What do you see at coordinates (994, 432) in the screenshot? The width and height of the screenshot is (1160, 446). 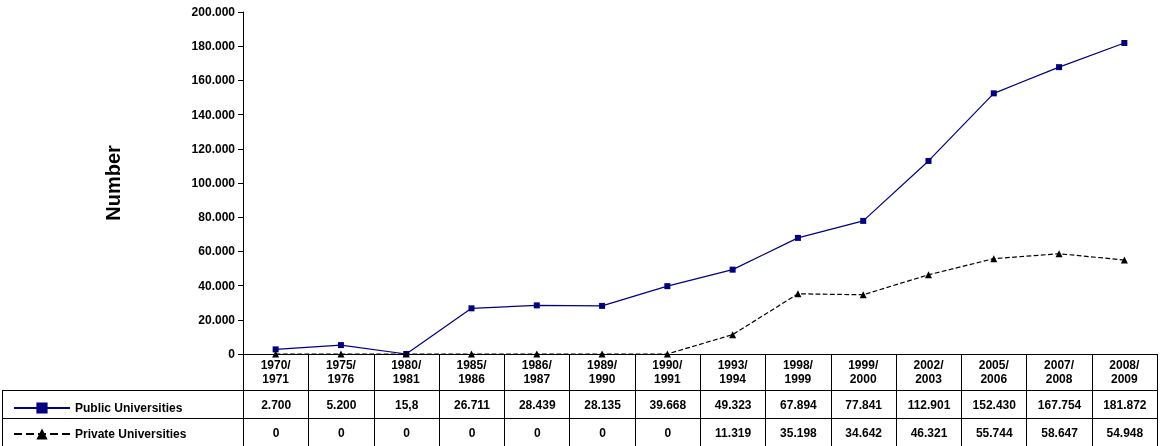 I see `data-label: 55.744` at bounding box center [994, 432].